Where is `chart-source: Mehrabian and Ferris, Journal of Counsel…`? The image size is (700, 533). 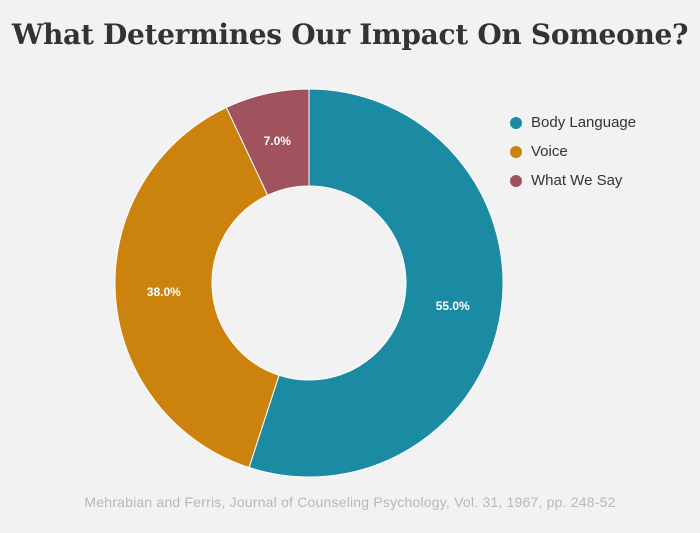 chart-source: Mehrabian and Ferris, Journal of Counsel… is located at coordinates (350, 502).